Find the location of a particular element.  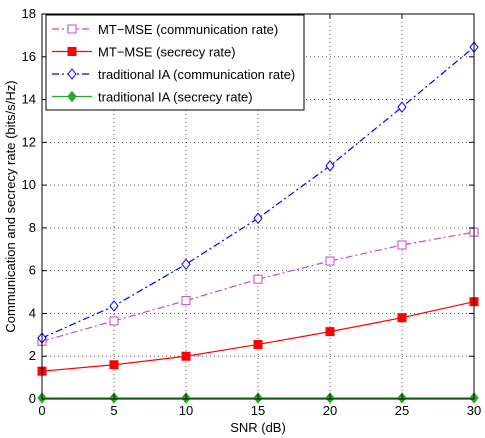

y-tick-label: 10 is located at coordinates (29, 184).